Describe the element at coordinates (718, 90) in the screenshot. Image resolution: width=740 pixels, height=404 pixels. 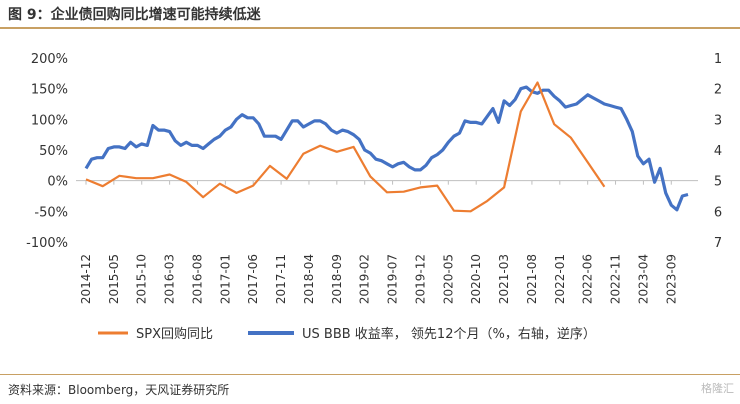
I see `y-right-tick-label: 2` at that location.